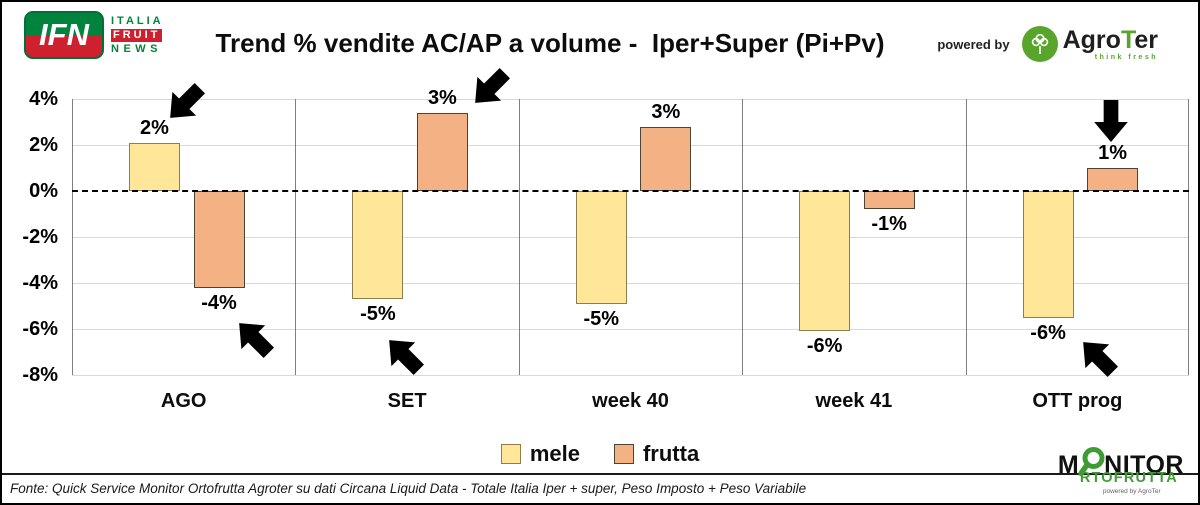  I want to click on legend-swatch-frutta, so click(623, 454).